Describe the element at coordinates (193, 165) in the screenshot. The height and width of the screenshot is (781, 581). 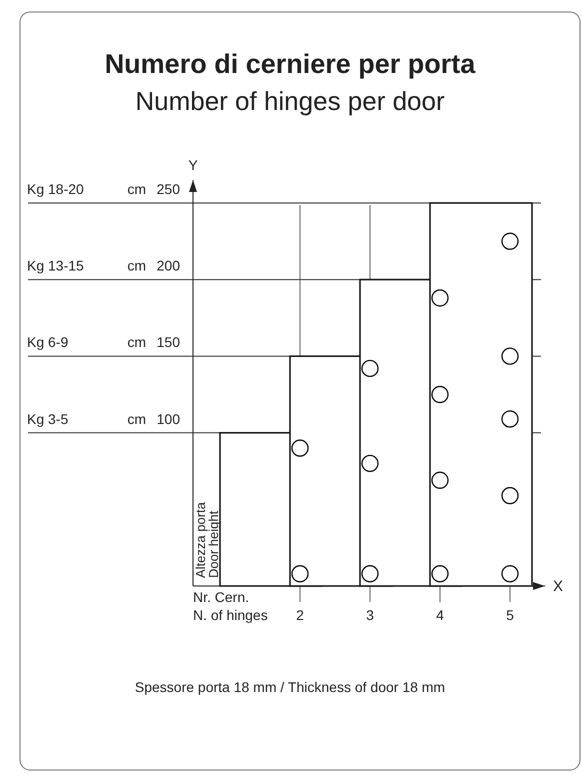
I see `text: Y` at that location.